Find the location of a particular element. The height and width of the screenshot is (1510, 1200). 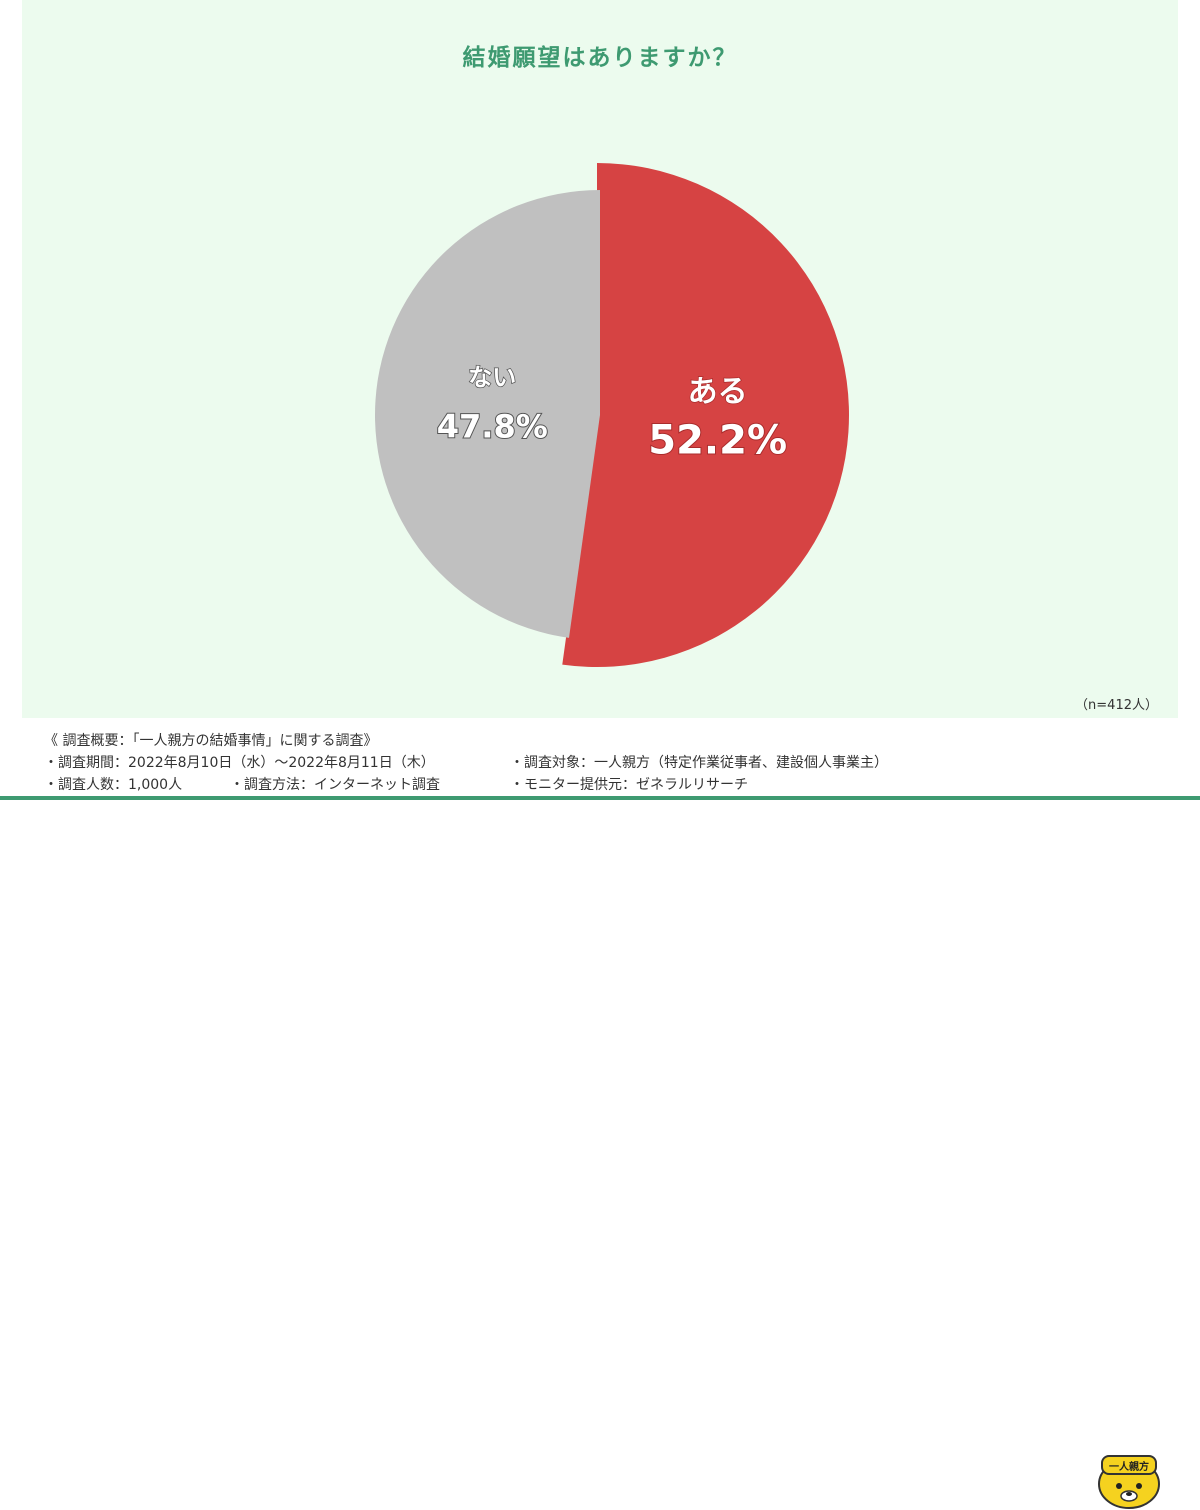

pie-chart: ある 52.2% ない 47.8% is located at coordinates (612, 415).